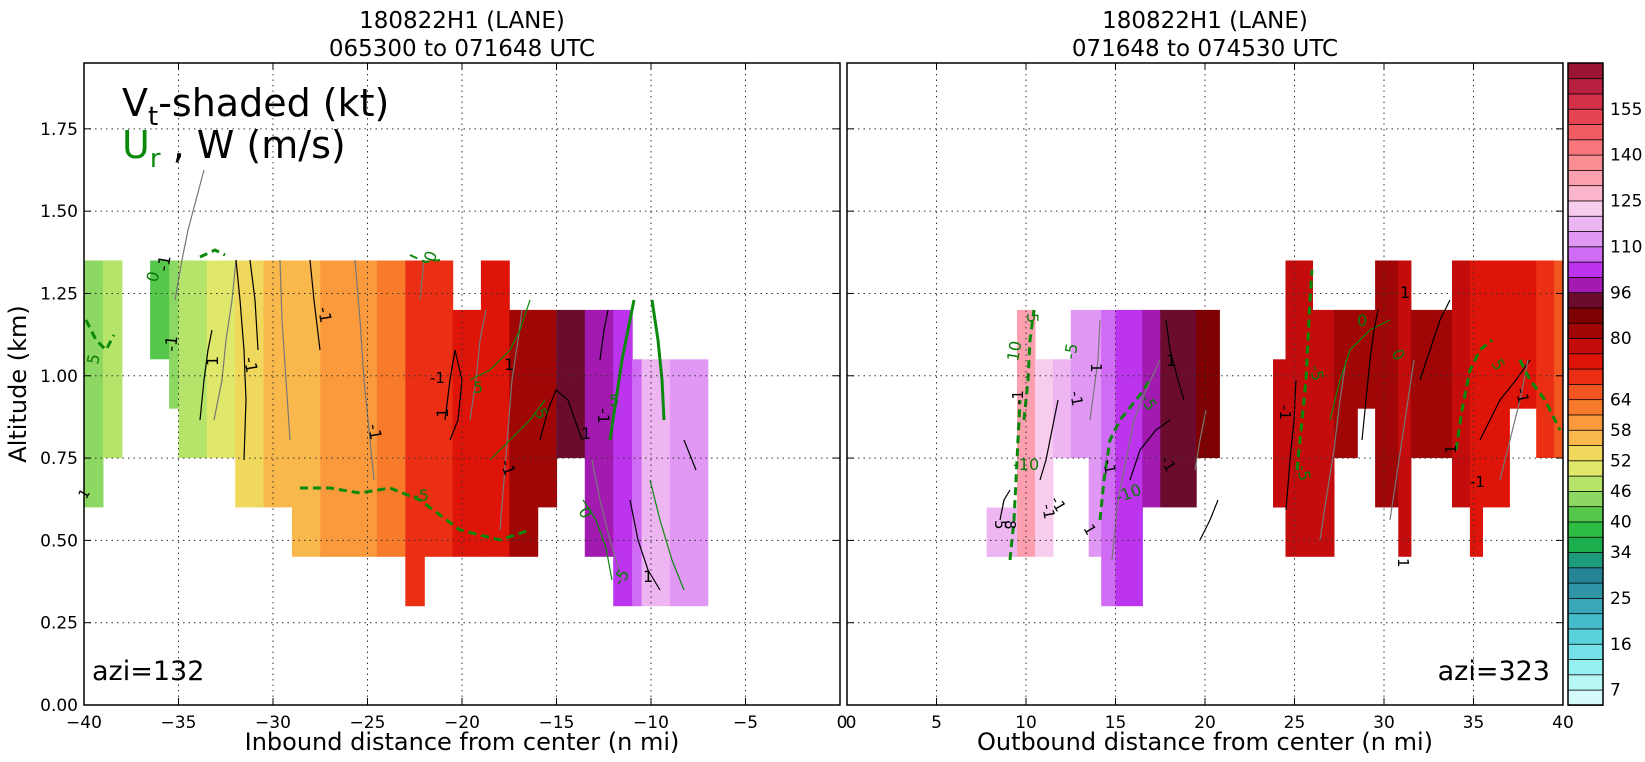 This screenshot has height=762, width=1645. What do you see at coordinates (462, 742) in the screenshot?
I see `left-x-axis-label: Inbound distance from center (n mi)` at bounding box center [462, 742].